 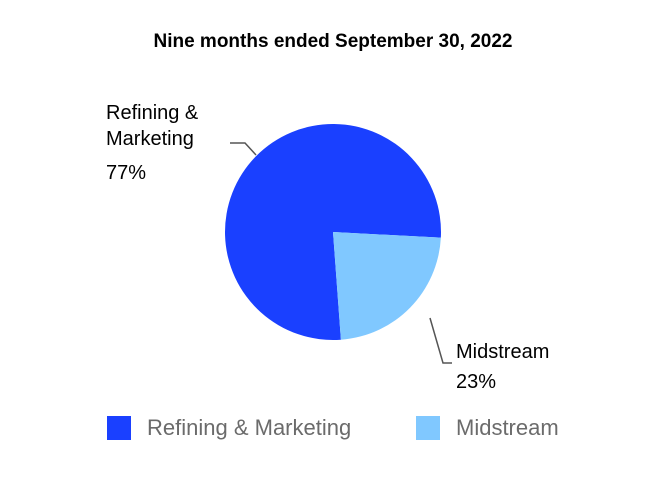 I want to click on data-label-name: Refining & Marketing, so click(x=152, y=126).